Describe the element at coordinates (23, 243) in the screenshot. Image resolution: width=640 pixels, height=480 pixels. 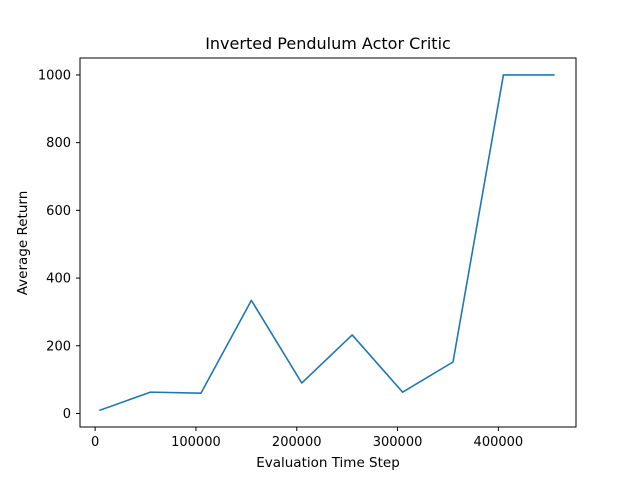
I see `y-axis-label: Average Return` at that location.